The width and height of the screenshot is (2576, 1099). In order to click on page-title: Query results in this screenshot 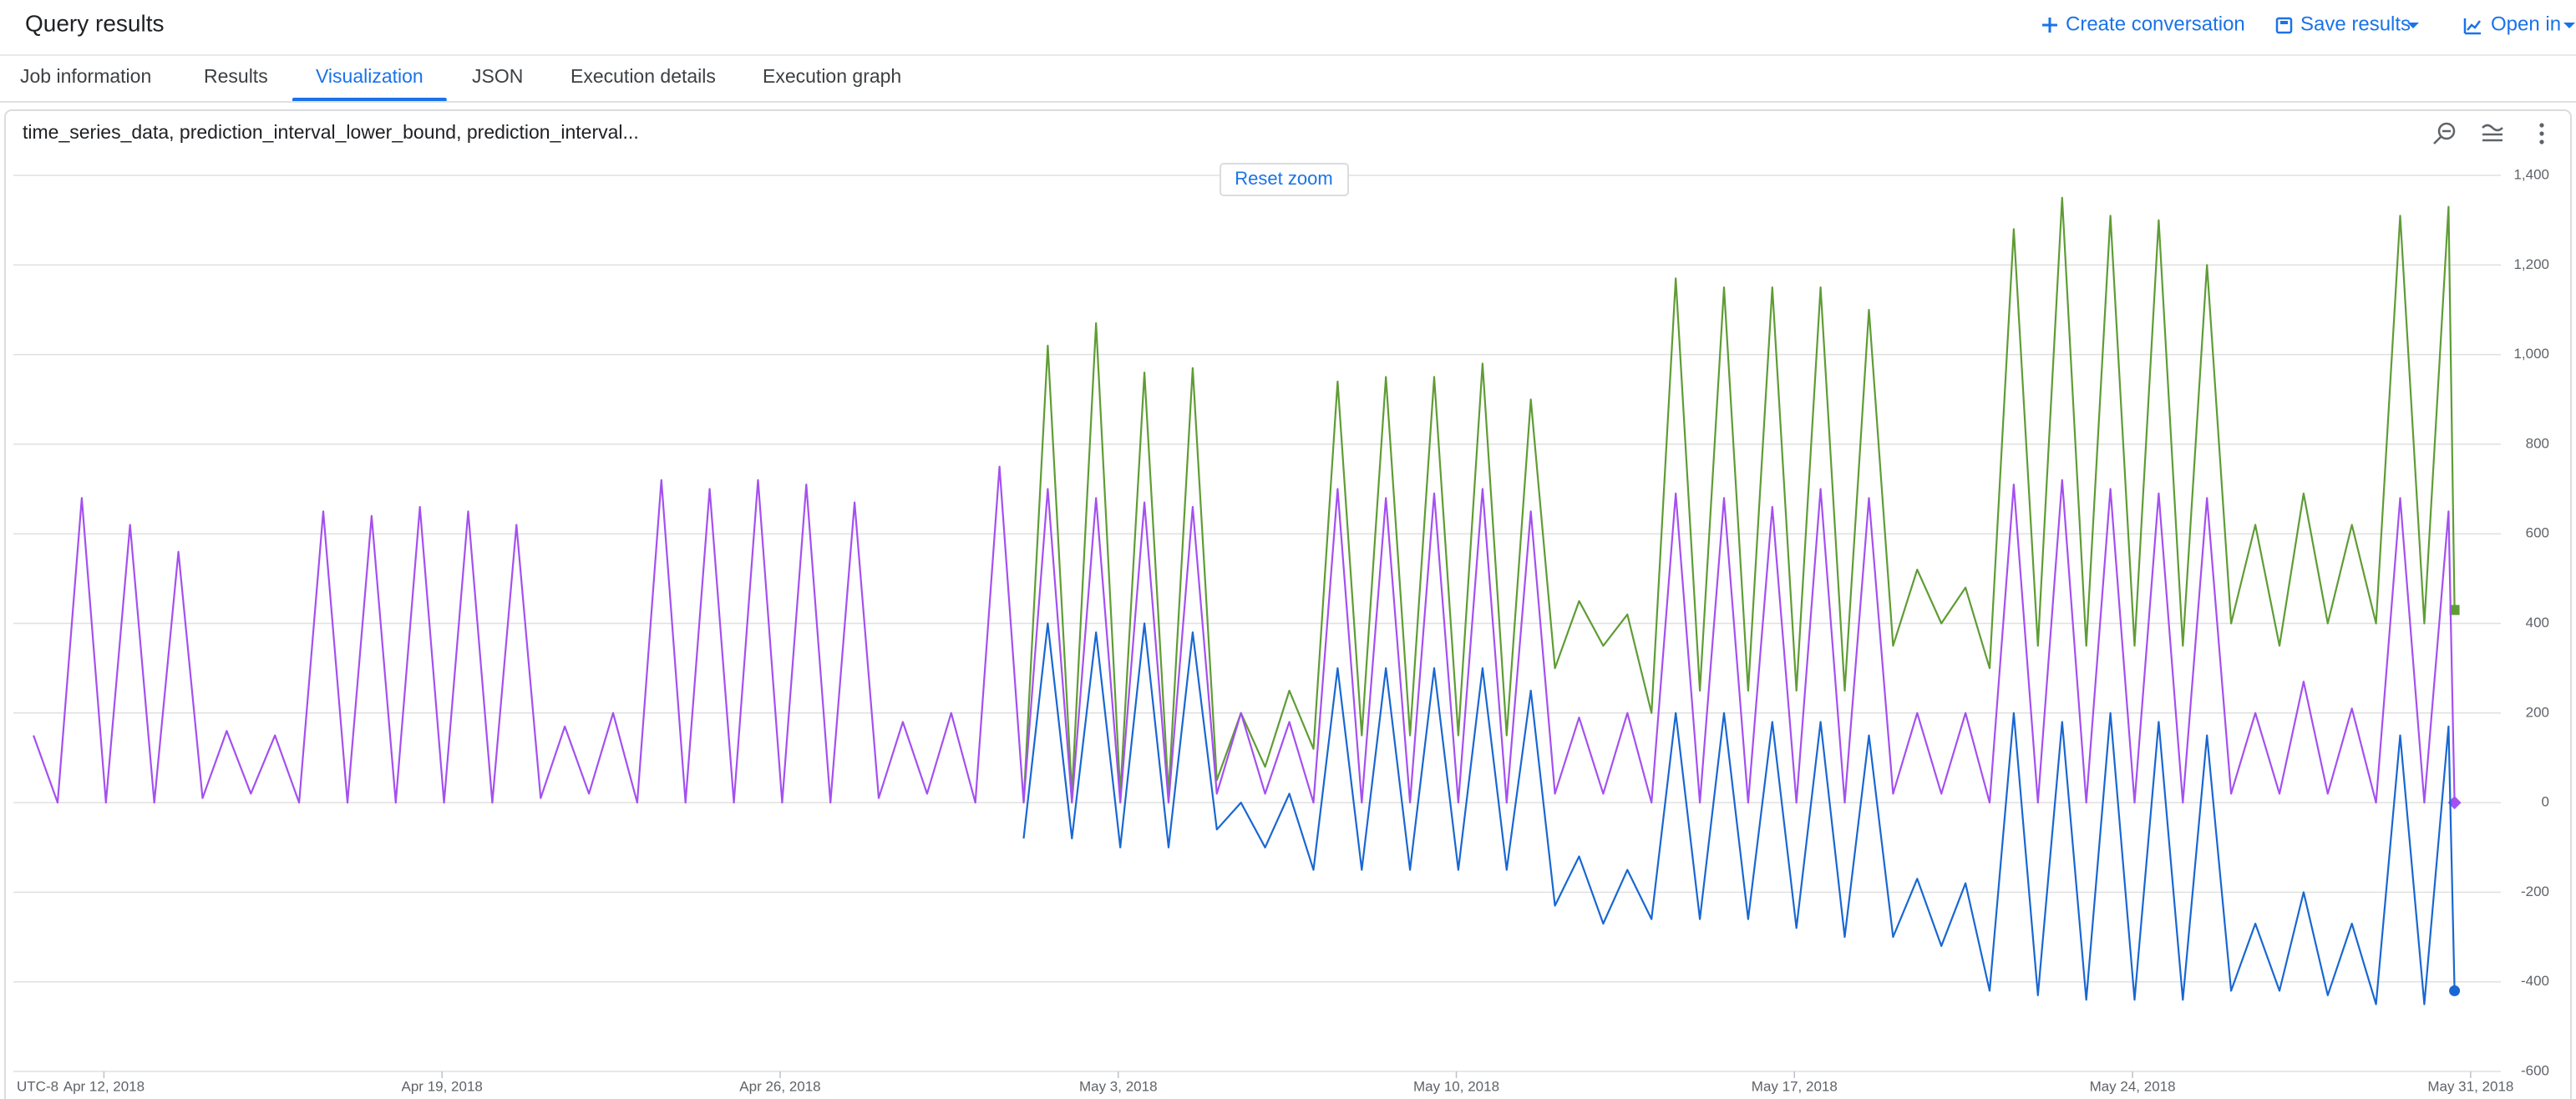, I will do `click(95, 23)`.